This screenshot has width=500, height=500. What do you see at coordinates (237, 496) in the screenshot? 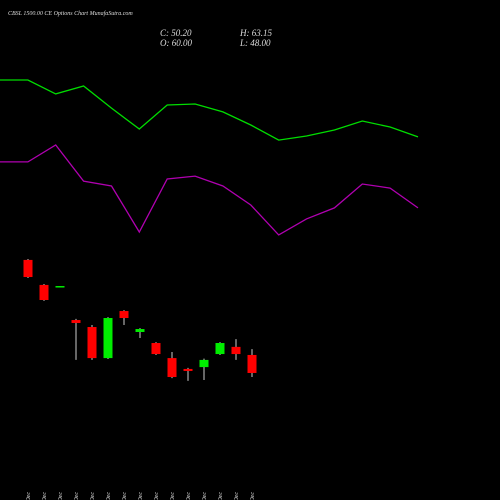
I see `x-tick-label: 23 Dec` at bounding box center [237, 496].